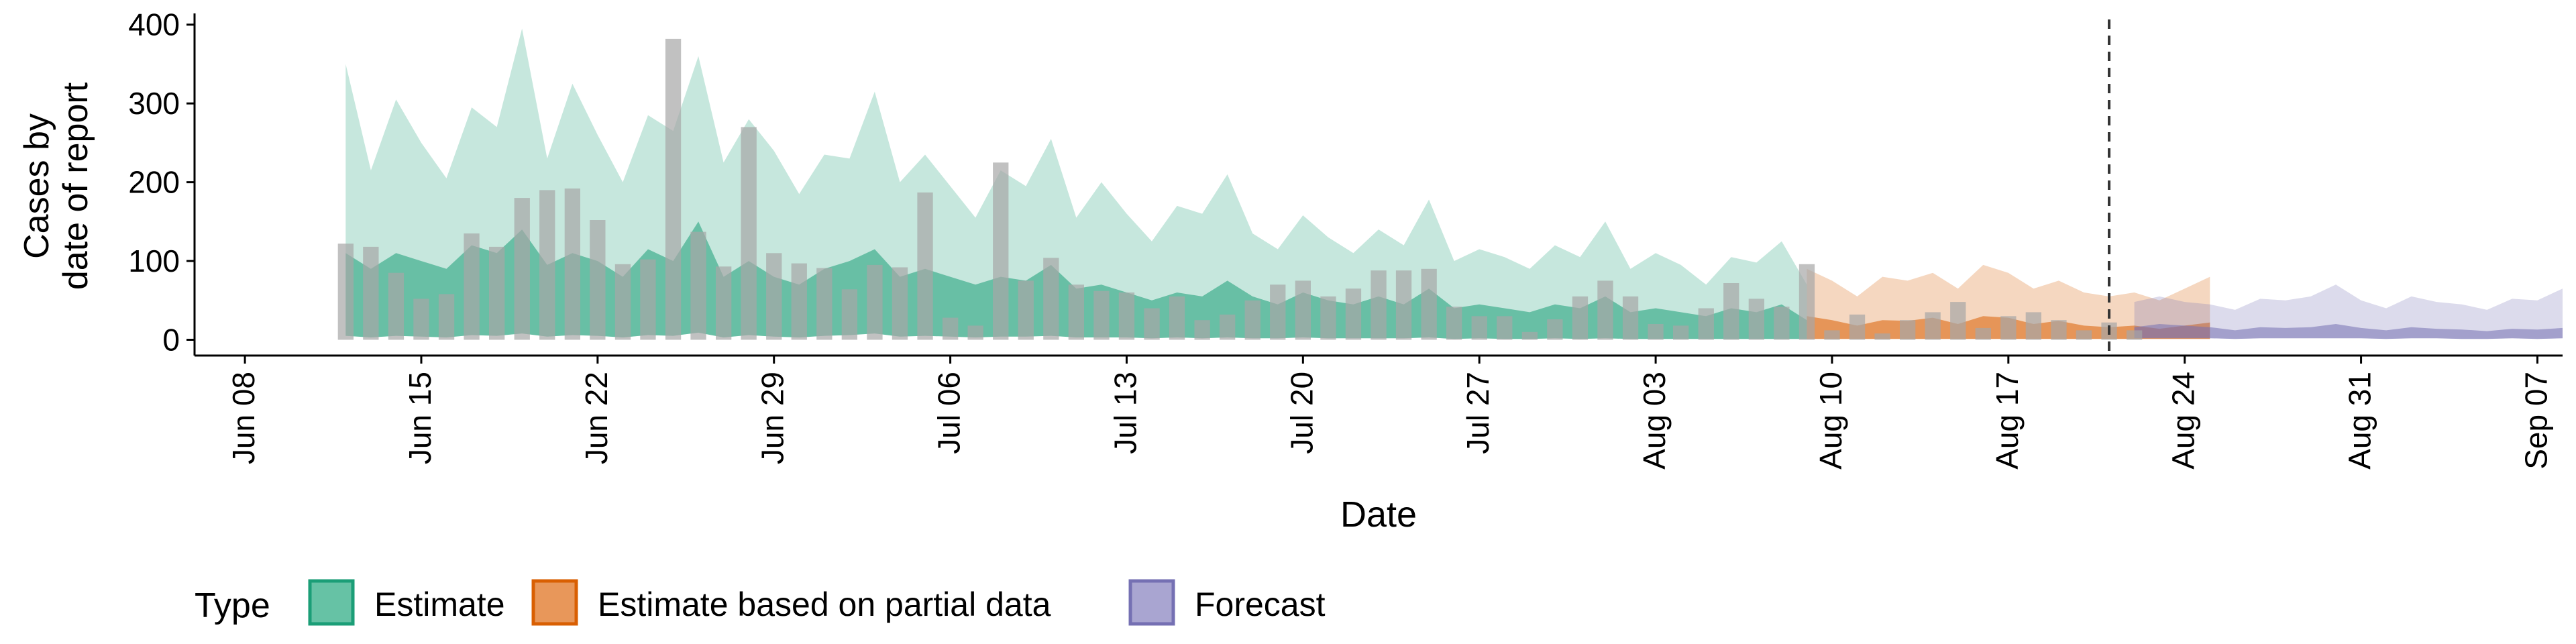 Image resolution: width=2576 pixels, height=644 pixels. Describe the element at coordinates (1260, 604) in the screenshot. I see `legend-label-2: Forecast` at that location.